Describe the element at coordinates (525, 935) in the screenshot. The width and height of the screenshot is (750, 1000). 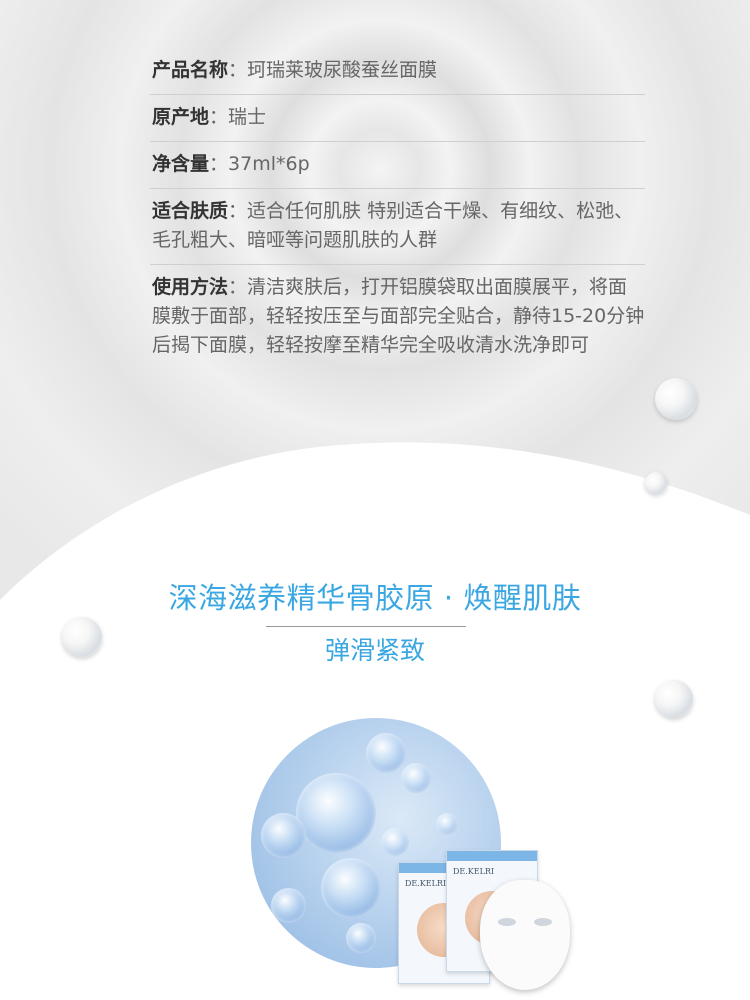
I see `face-mask-image` at that location.